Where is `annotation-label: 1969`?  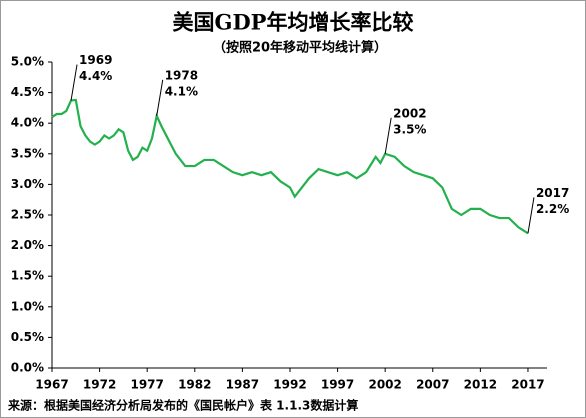 annotation-label: 1969 is located at coordinates (95, 60).